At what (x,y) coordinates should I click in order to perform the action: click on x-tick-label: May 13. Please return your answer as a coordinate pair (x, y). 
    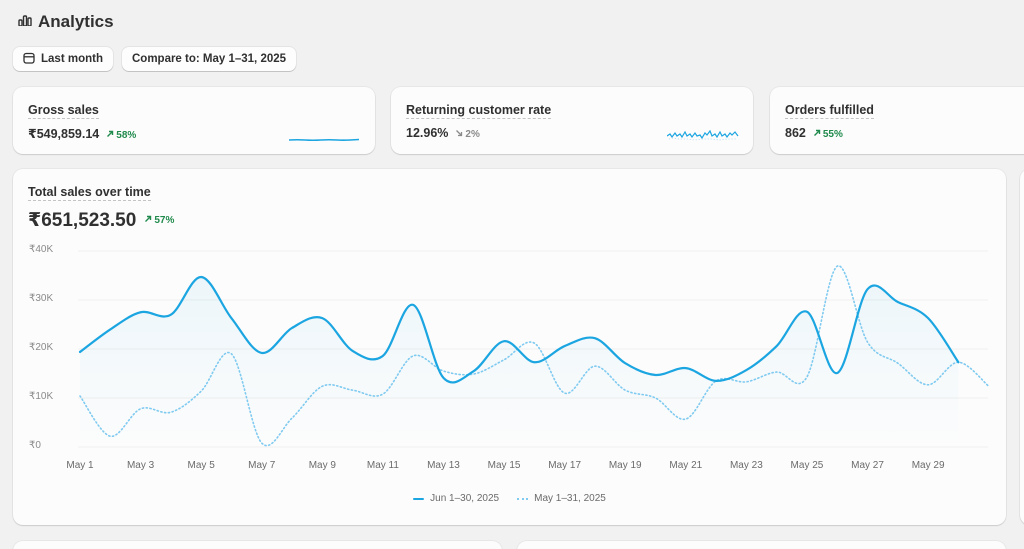
    Looking at the image, I should click on (443, 465).